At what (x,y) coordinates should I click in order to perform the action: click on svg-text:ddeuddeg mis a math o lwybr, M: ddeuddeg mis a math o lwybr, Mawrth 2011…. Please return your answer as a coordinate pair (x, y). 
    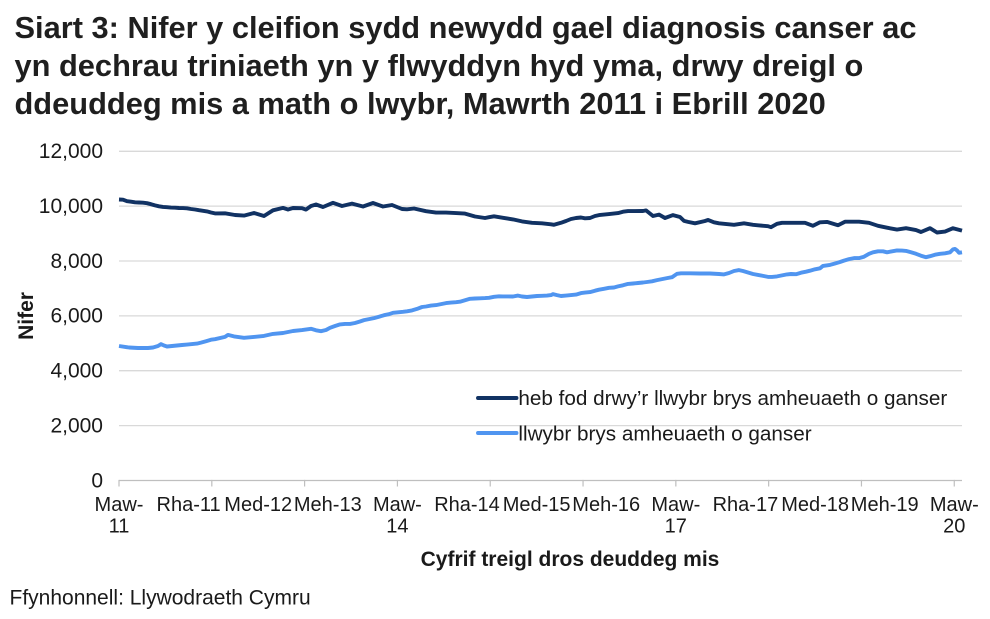
    Looking at the image, I should click on (420, 103).